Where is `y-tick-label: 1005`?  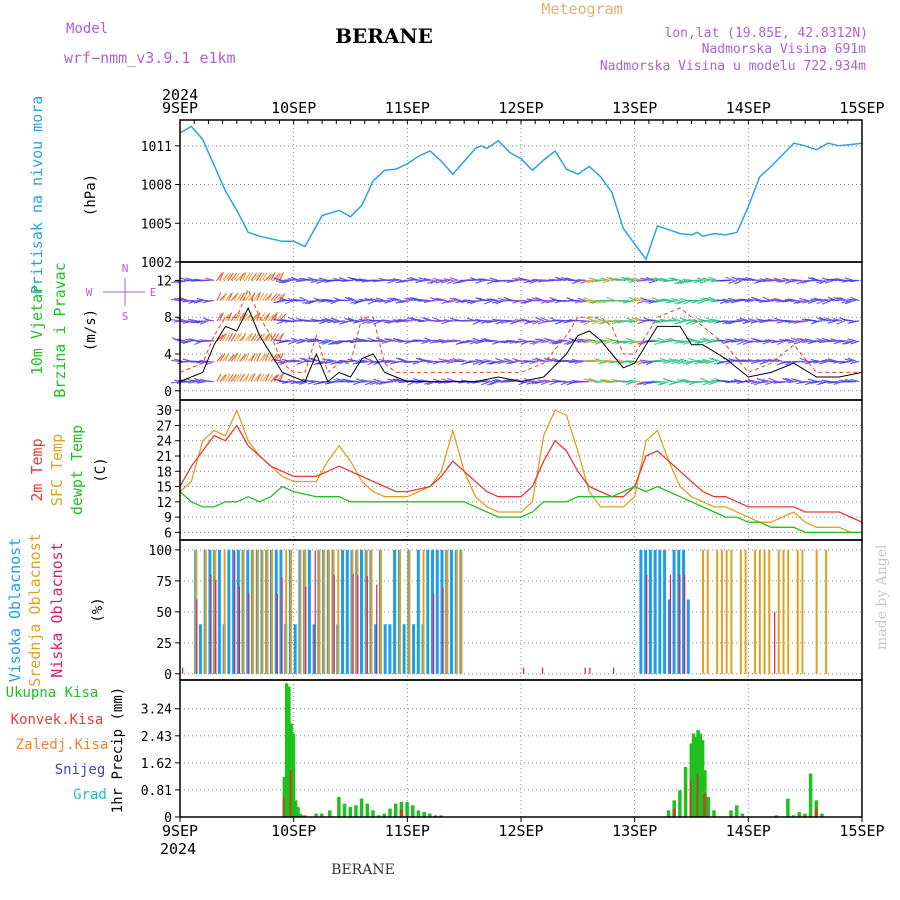 y-tick-label: 1005 is located at coordinates (156, 224).